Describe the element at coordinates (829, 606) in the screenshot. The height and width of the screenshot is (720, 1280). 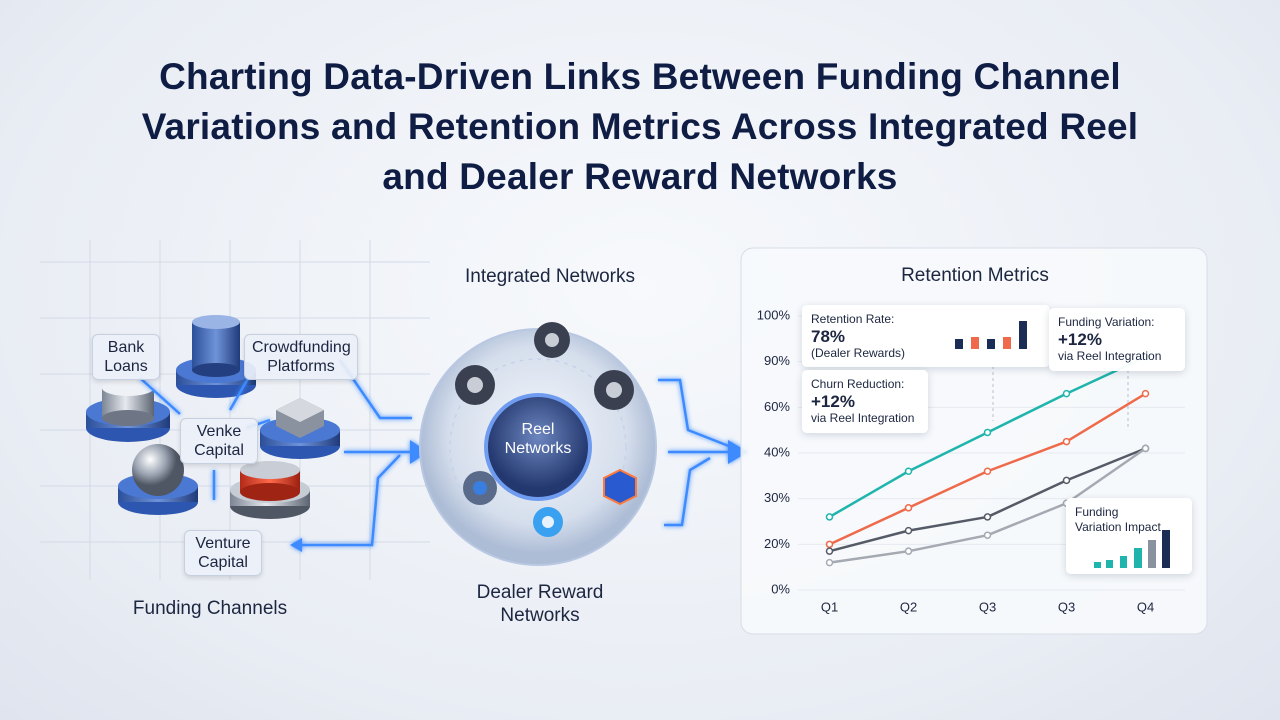
I see `x-tick-label: Q1` at that location.